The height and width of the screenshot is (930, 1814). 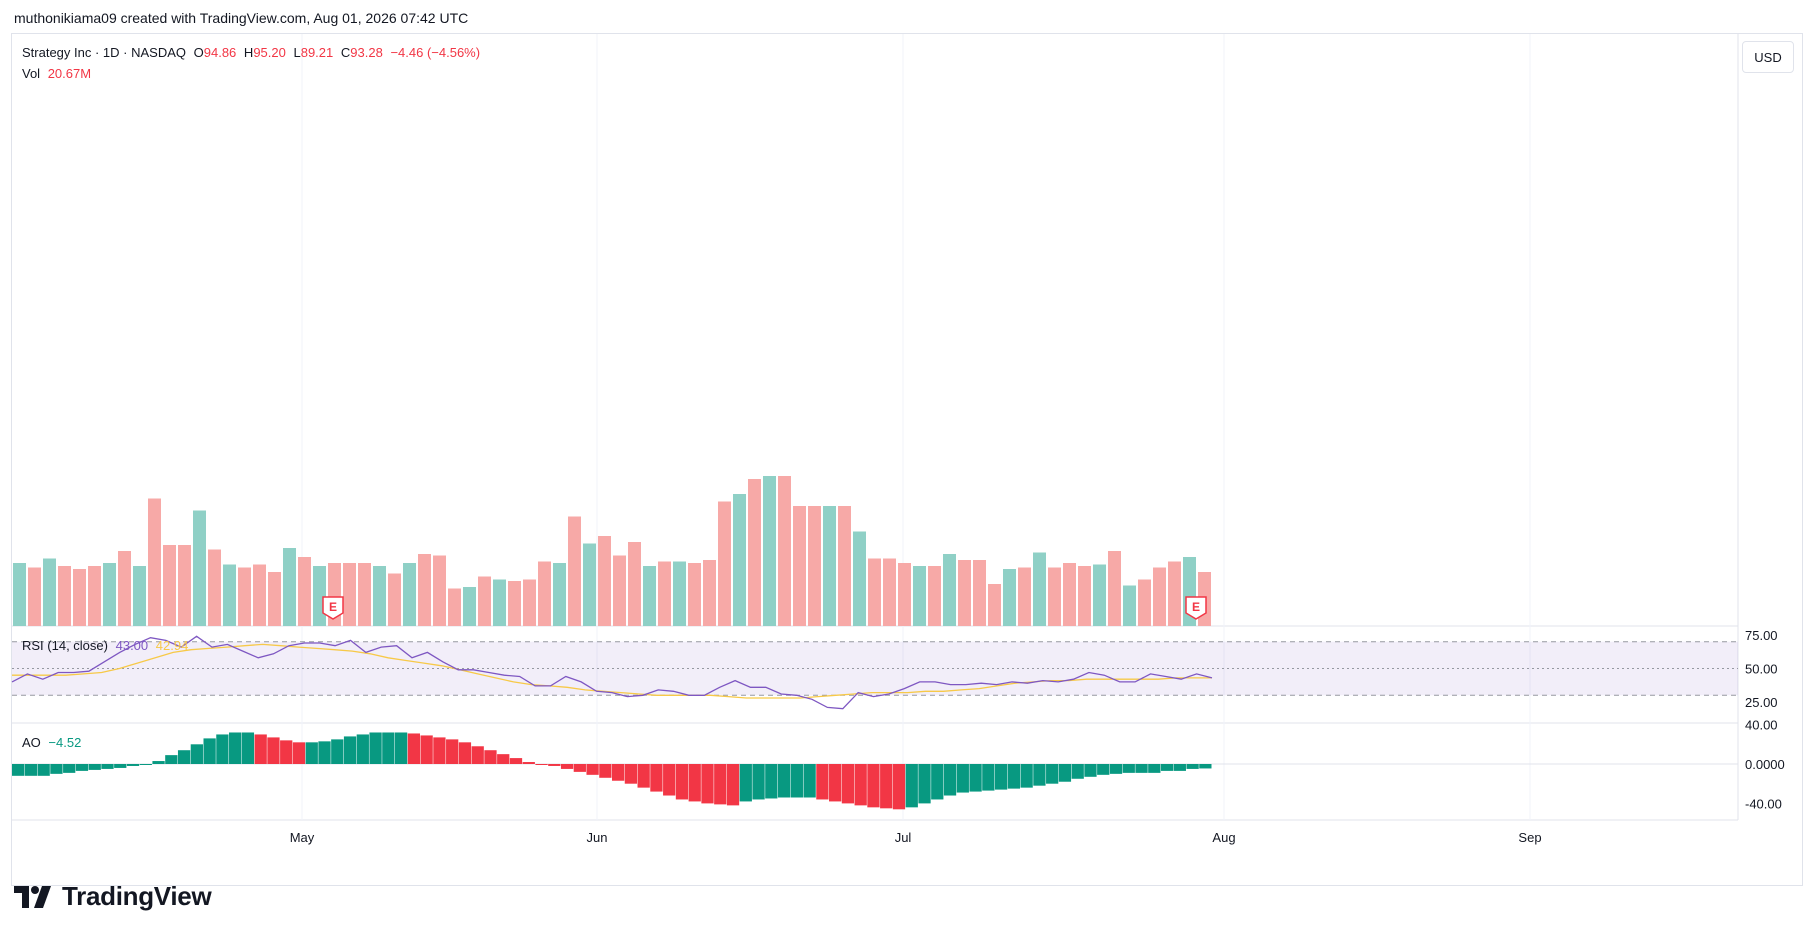 I want to click on change-value: −4.46 (−4.56%), so click(x=435, y=52).